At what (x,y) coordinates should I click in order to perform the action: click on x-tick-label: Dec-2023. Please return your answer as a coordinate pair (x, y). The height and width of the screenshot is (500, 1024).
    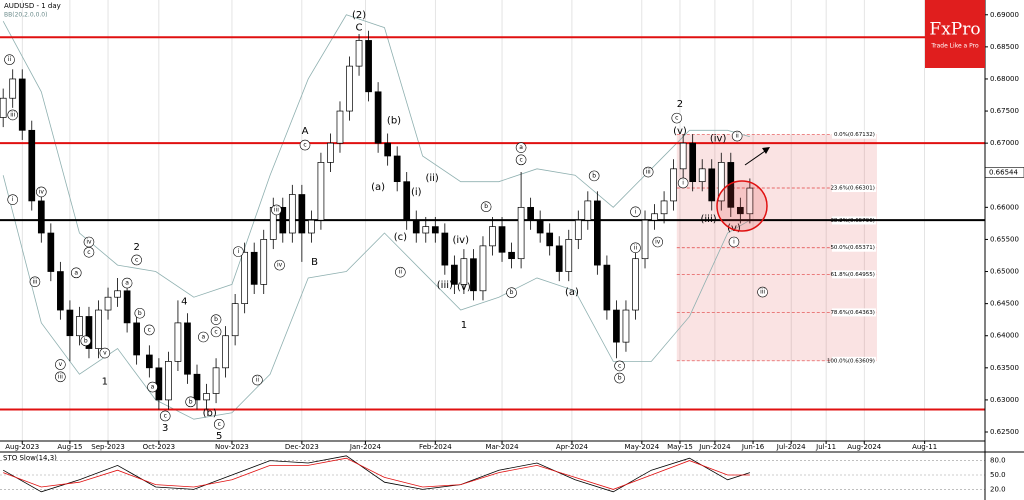
    Looking at the image, I should click on (302, 447).